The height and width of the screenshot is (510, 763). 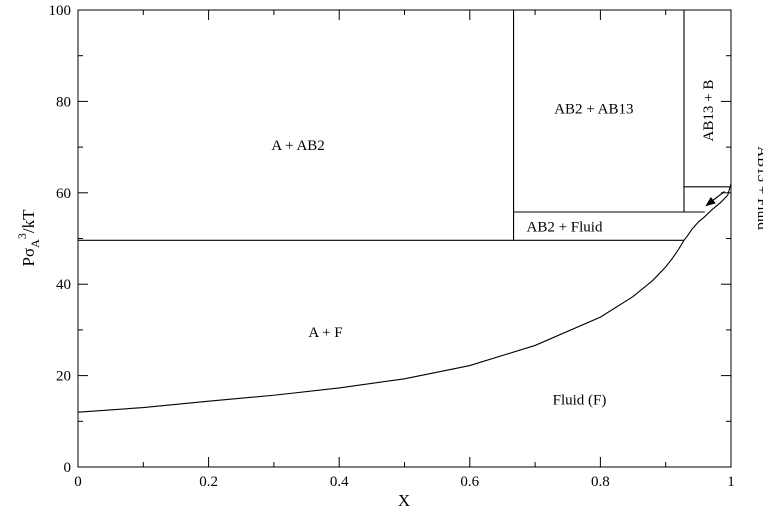 What do you see at coordinates (63, 377) in the screenshot?
I see `y-tick-label: 20` at bounding box center [63, 377].